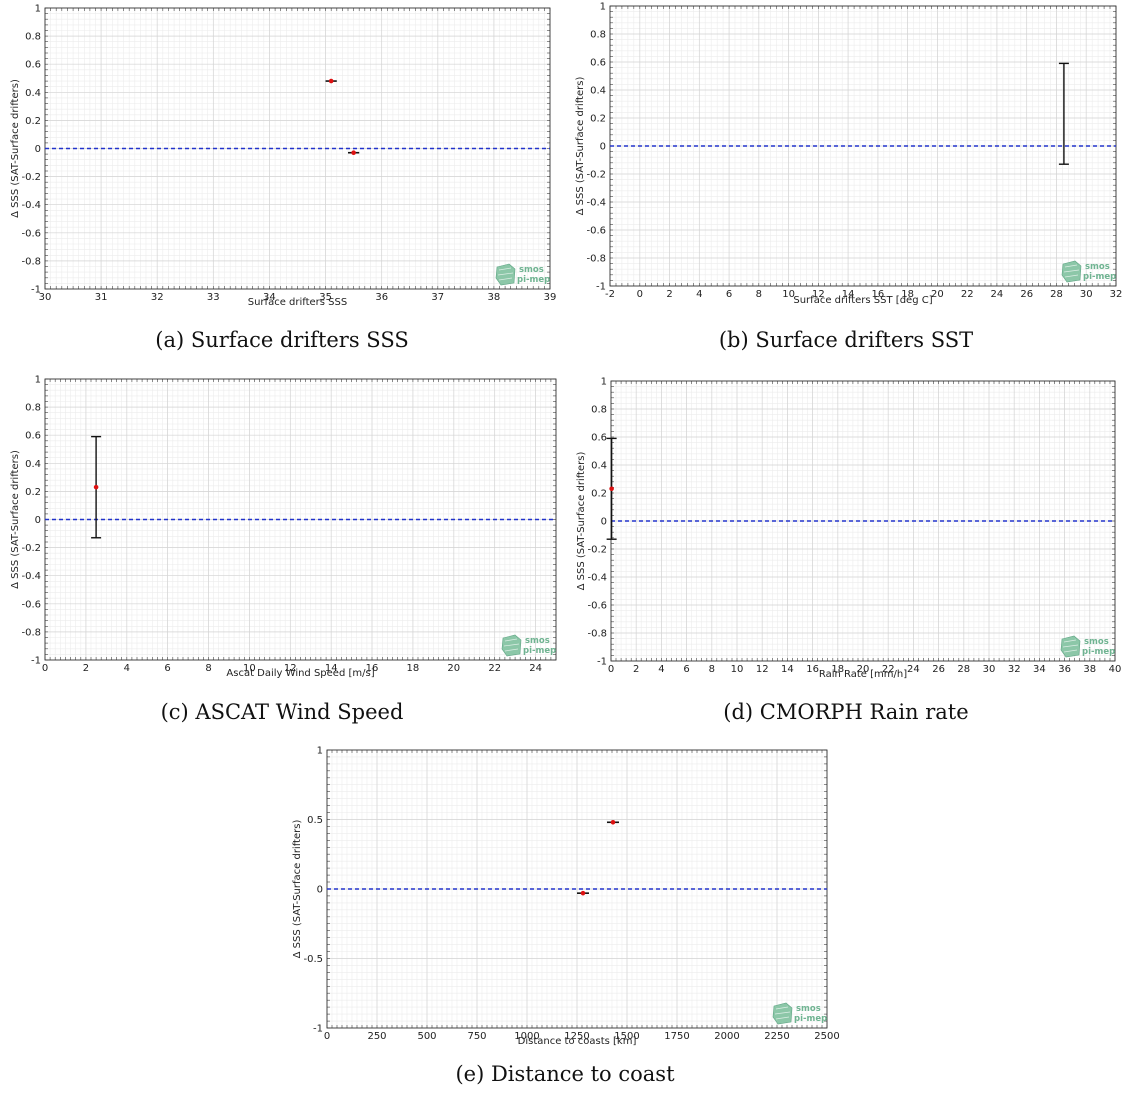 The image size is (1128, 1097). I want to click on x-tick-label: 22, so click(967, 294).